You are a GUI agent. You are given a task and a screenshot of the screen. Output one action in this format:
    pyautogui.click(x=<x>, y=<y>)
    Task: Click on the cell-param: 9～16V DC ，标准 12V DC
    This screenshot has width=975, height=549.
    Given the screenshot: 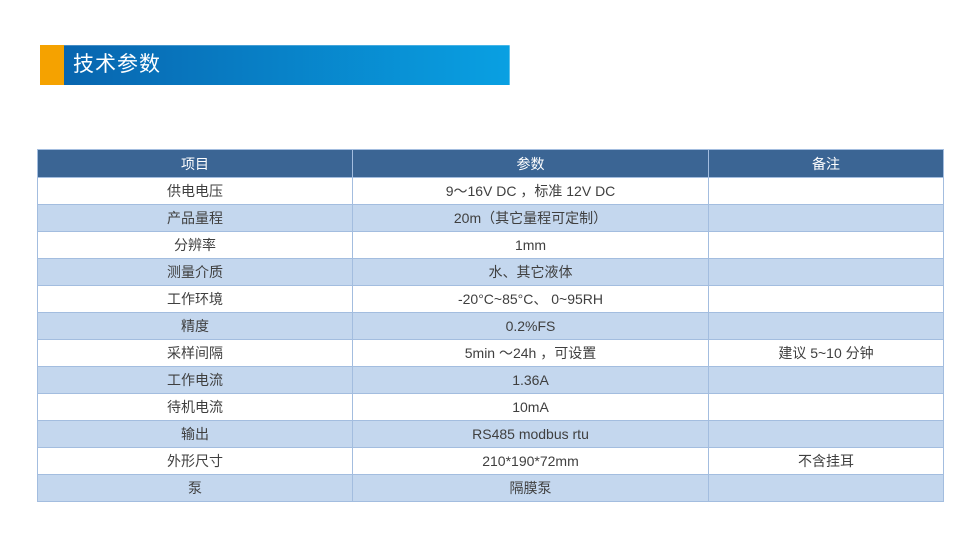 What is the action you would take?
    pyautogui.click(x=530, y=191)
    